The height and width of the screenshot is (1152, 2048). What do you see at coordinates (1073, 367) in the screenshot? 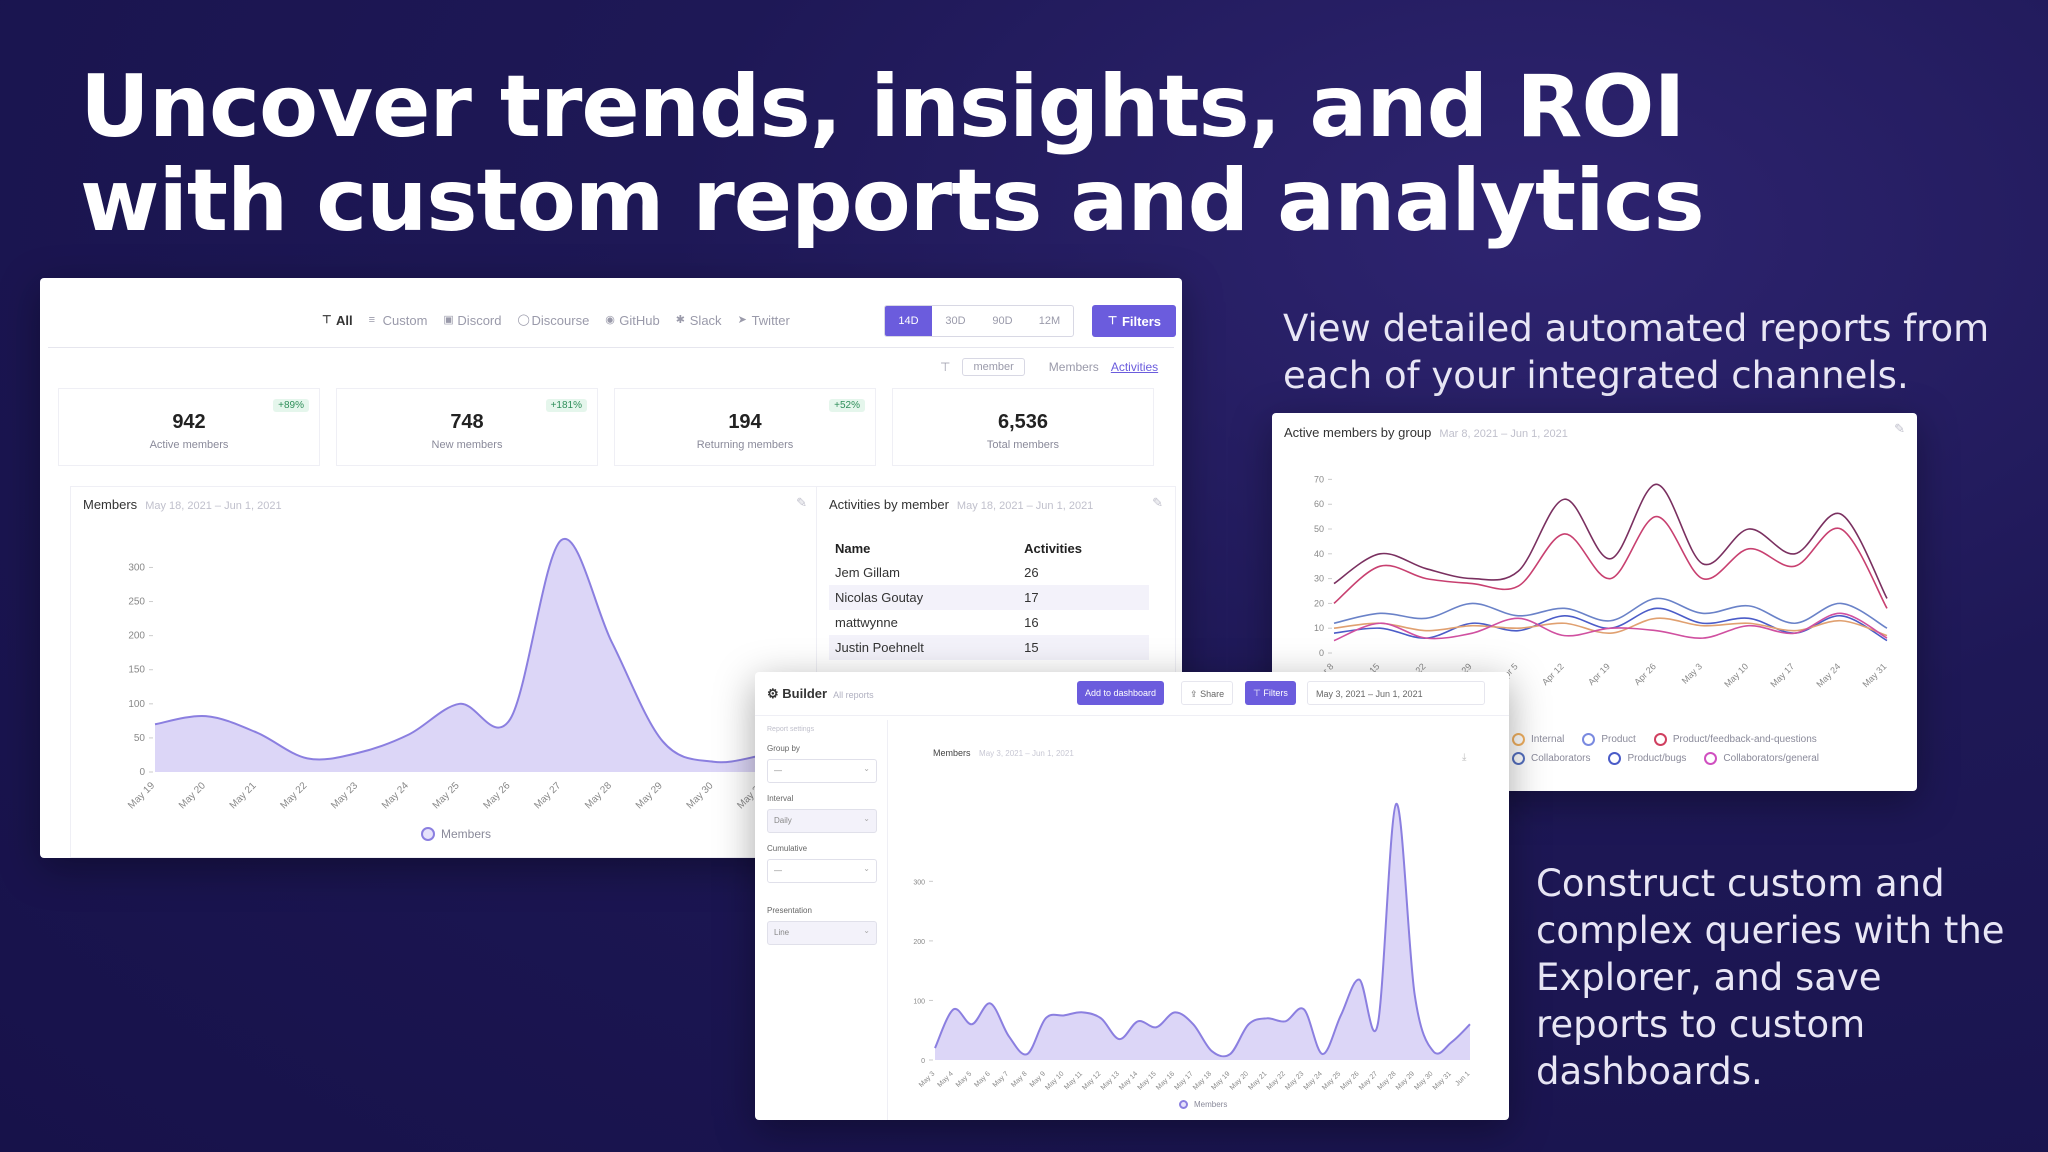
I see `members-view-link: Members` at bounding box center [1073, 367].